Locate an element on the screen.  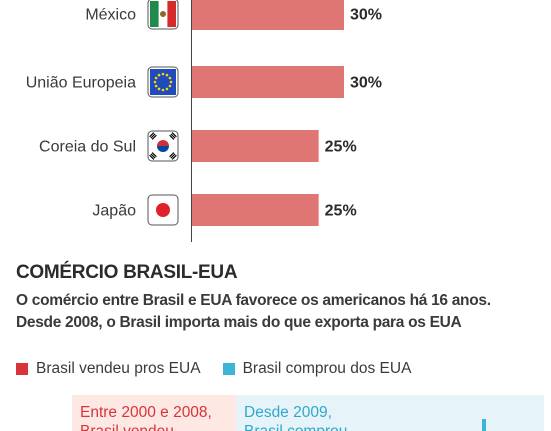
category-label-3: Coreia do Sul is located at coordinates (87, 147).